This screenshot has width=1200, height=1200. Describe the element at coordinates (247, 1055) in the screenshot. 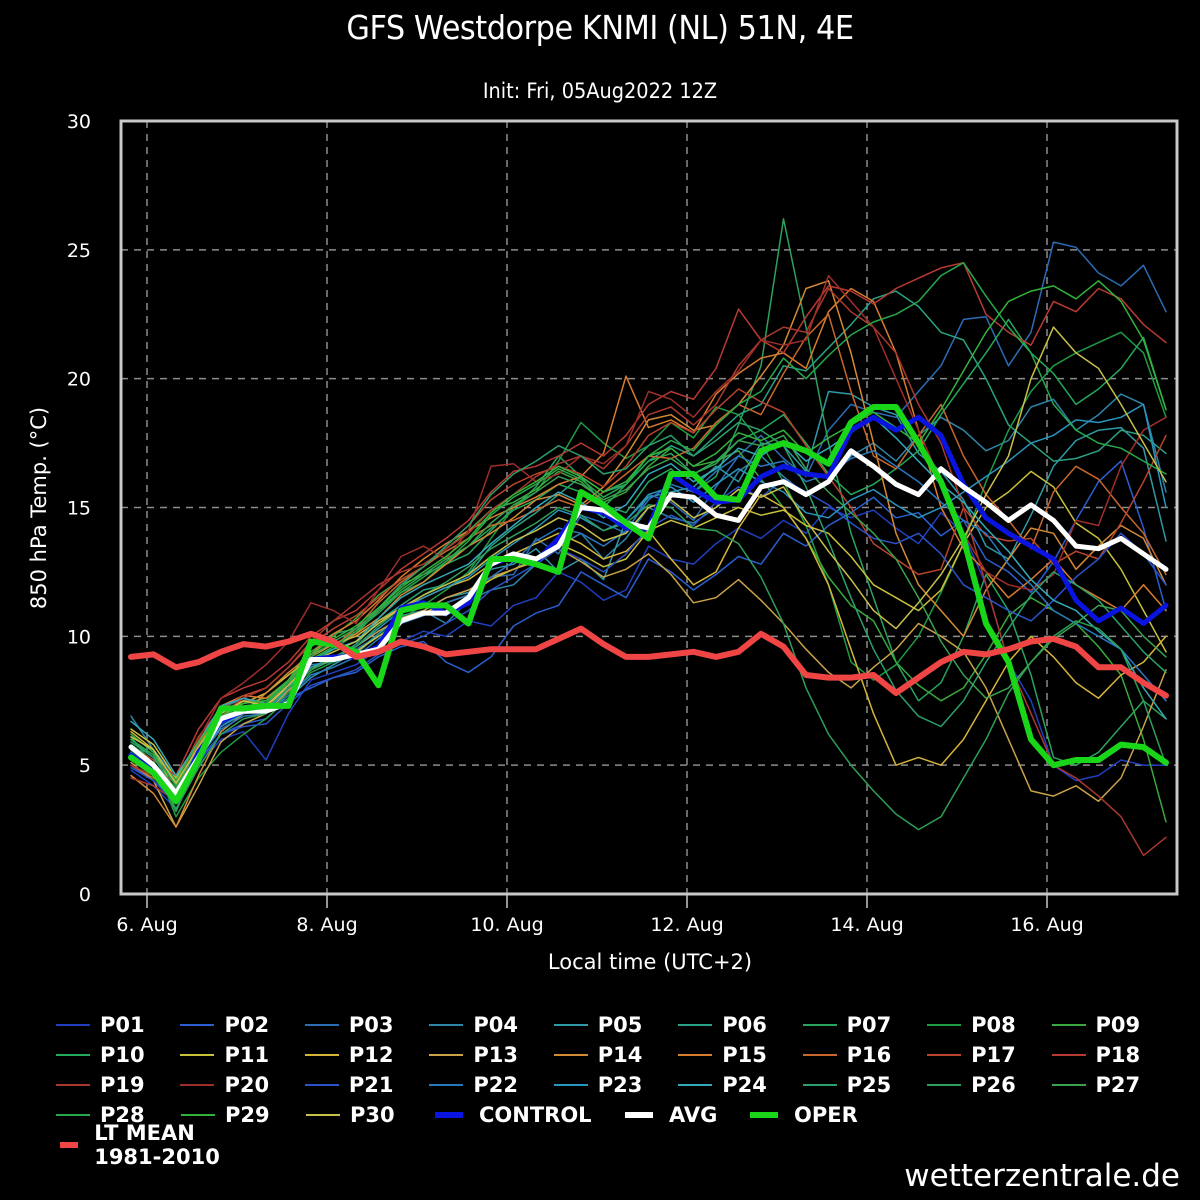

I see `legend-label: P11` at that location.